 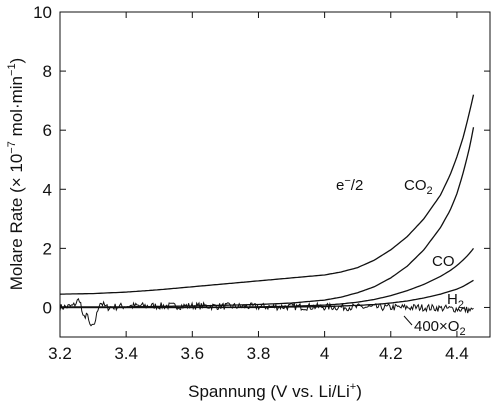 What do you see at coordinates (47, 307) in the screenshot?
I see `y-tick-label: 0` at bounding box center [47, 307].